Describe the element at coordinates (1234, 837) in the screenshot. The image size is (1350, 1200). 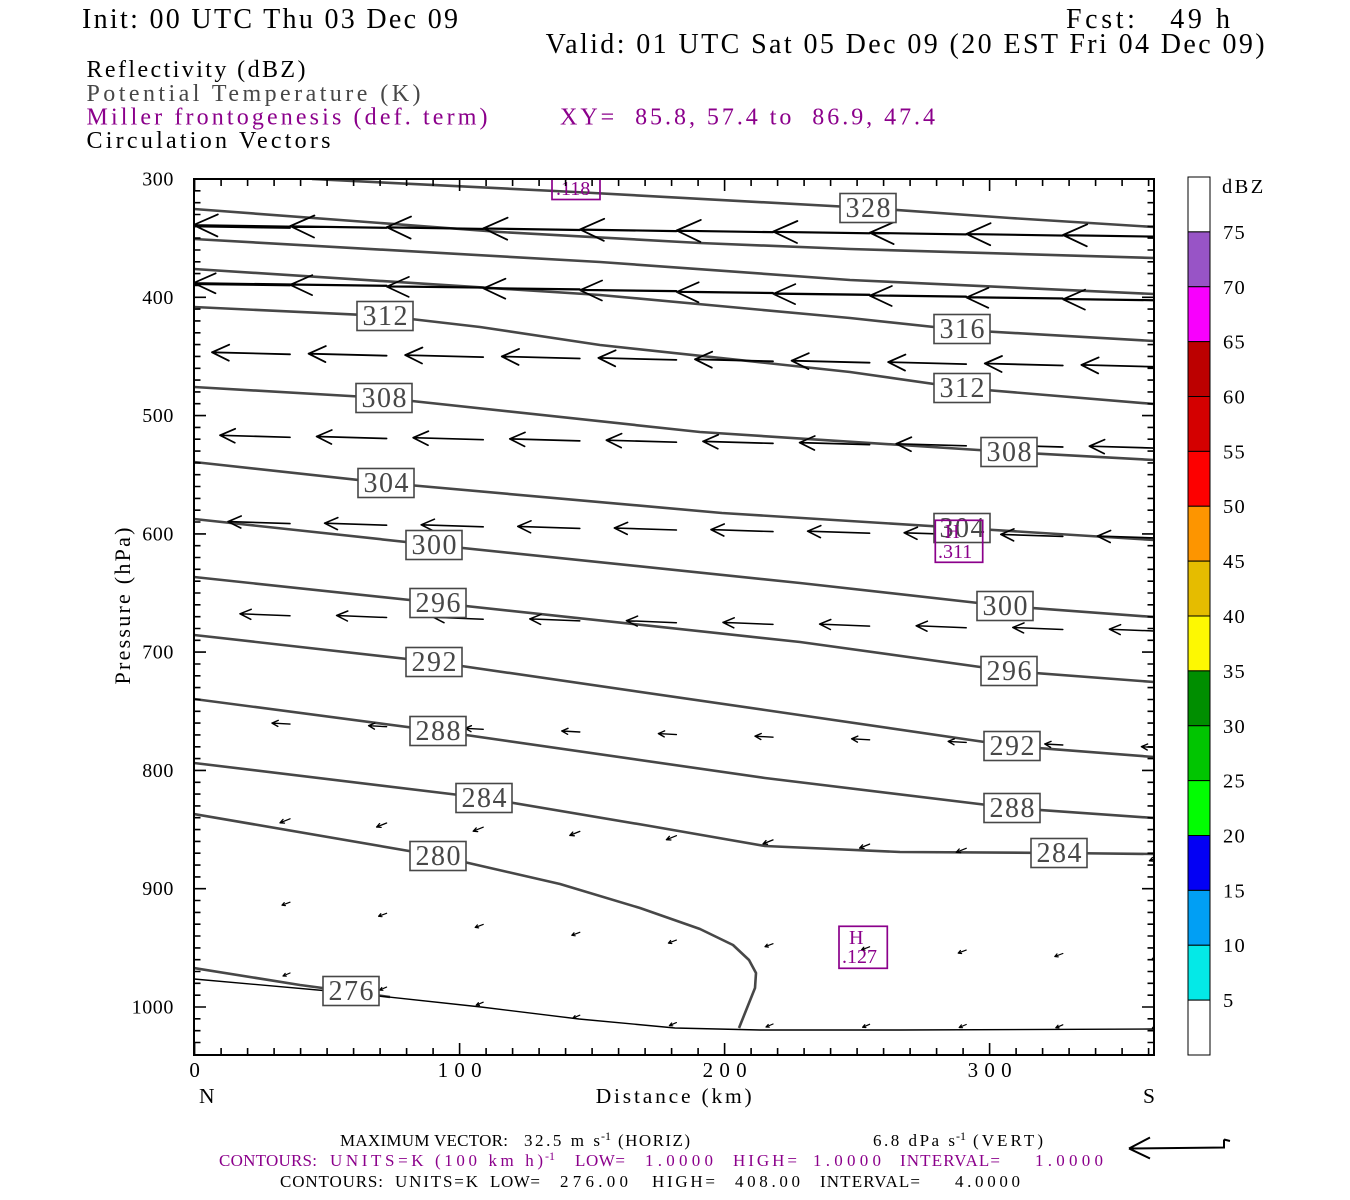
I see `svg-text: 20` at that location.